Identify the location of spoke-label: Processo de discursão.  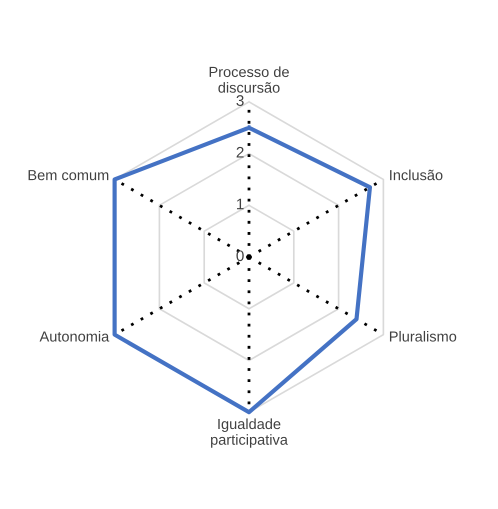
(249, 79).